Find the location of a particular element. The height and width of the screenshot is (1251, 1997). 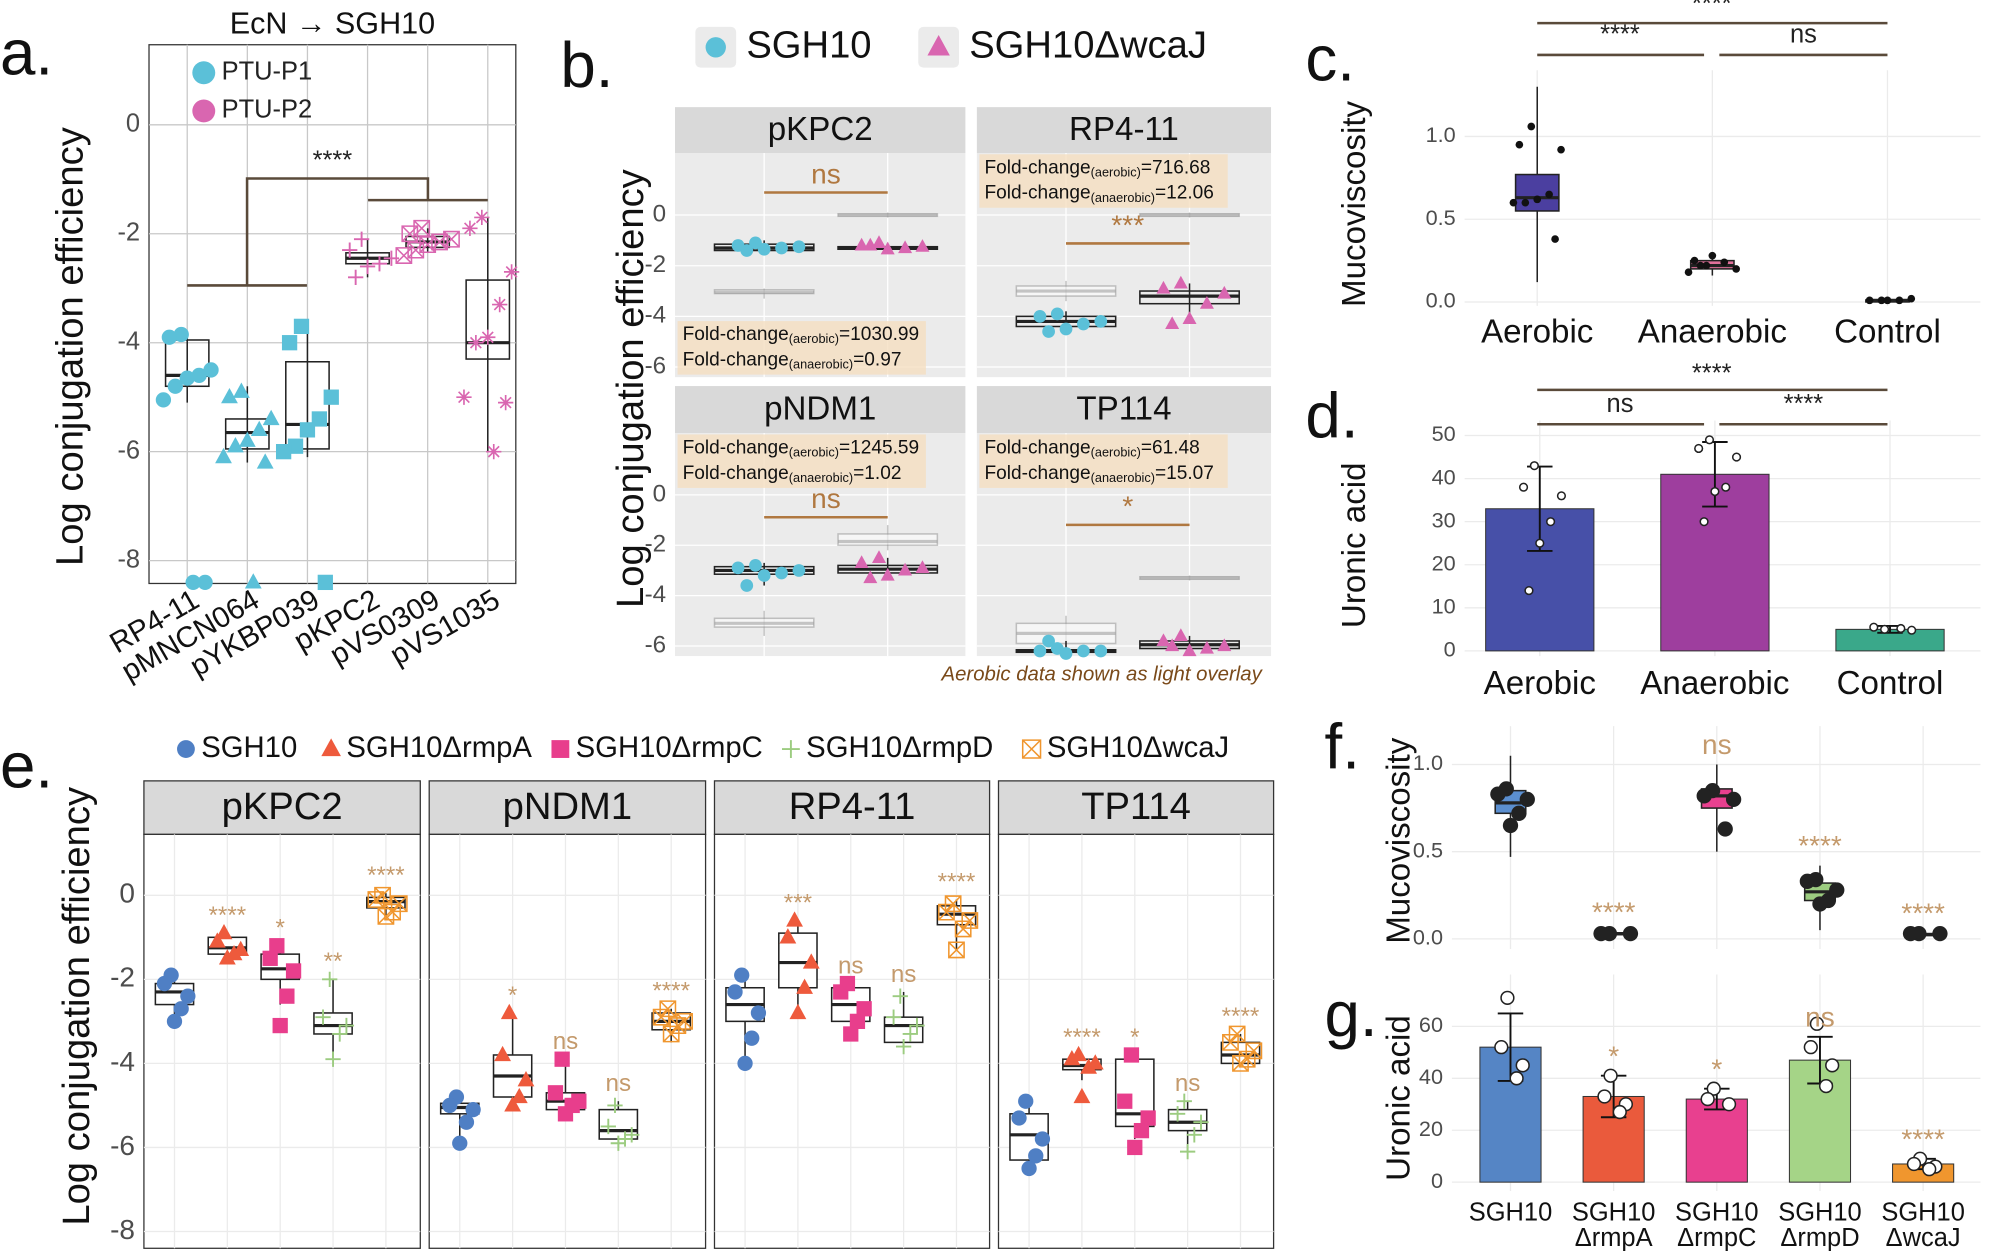

fold-change-condition: (aerobic) is located at coordinates (814, 452).